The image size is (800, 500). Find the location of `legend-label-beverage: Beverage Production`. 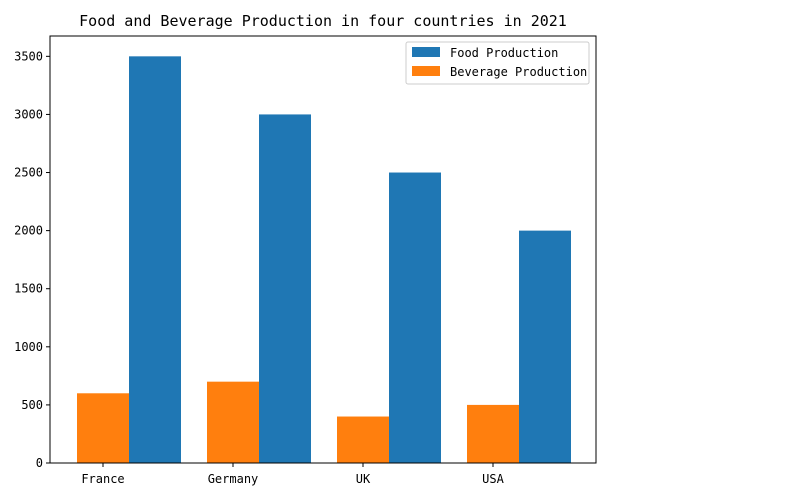

legend-label-beverage: Beverage Production is located at coordinates (518, 72).